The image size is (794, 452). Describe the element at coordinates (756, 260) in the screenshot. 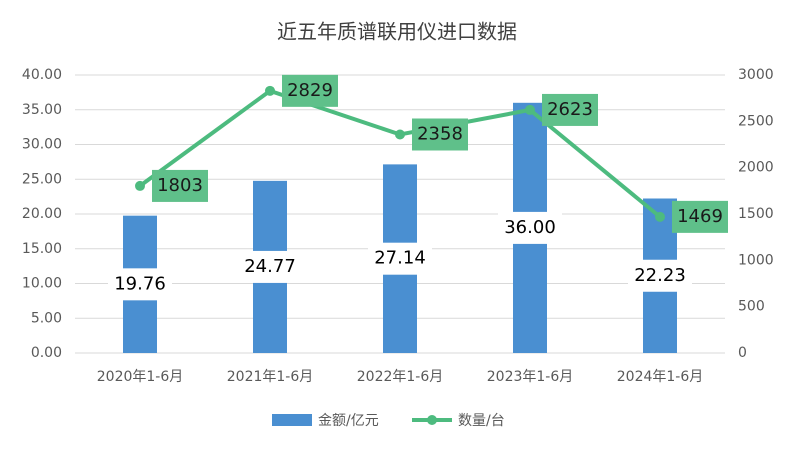

I see `y2-tick-label: 1000` at that location.